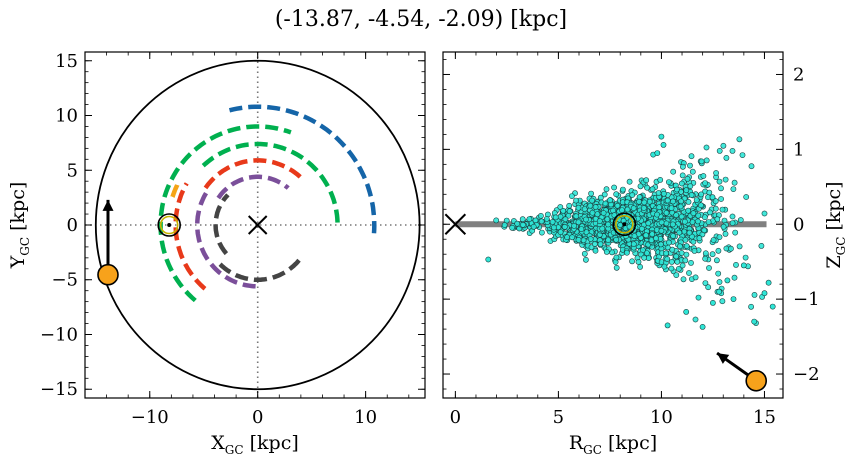 The width and height of the screenshot is (854, 464). I want to click on sun-marker-inner, so click(169, 225).